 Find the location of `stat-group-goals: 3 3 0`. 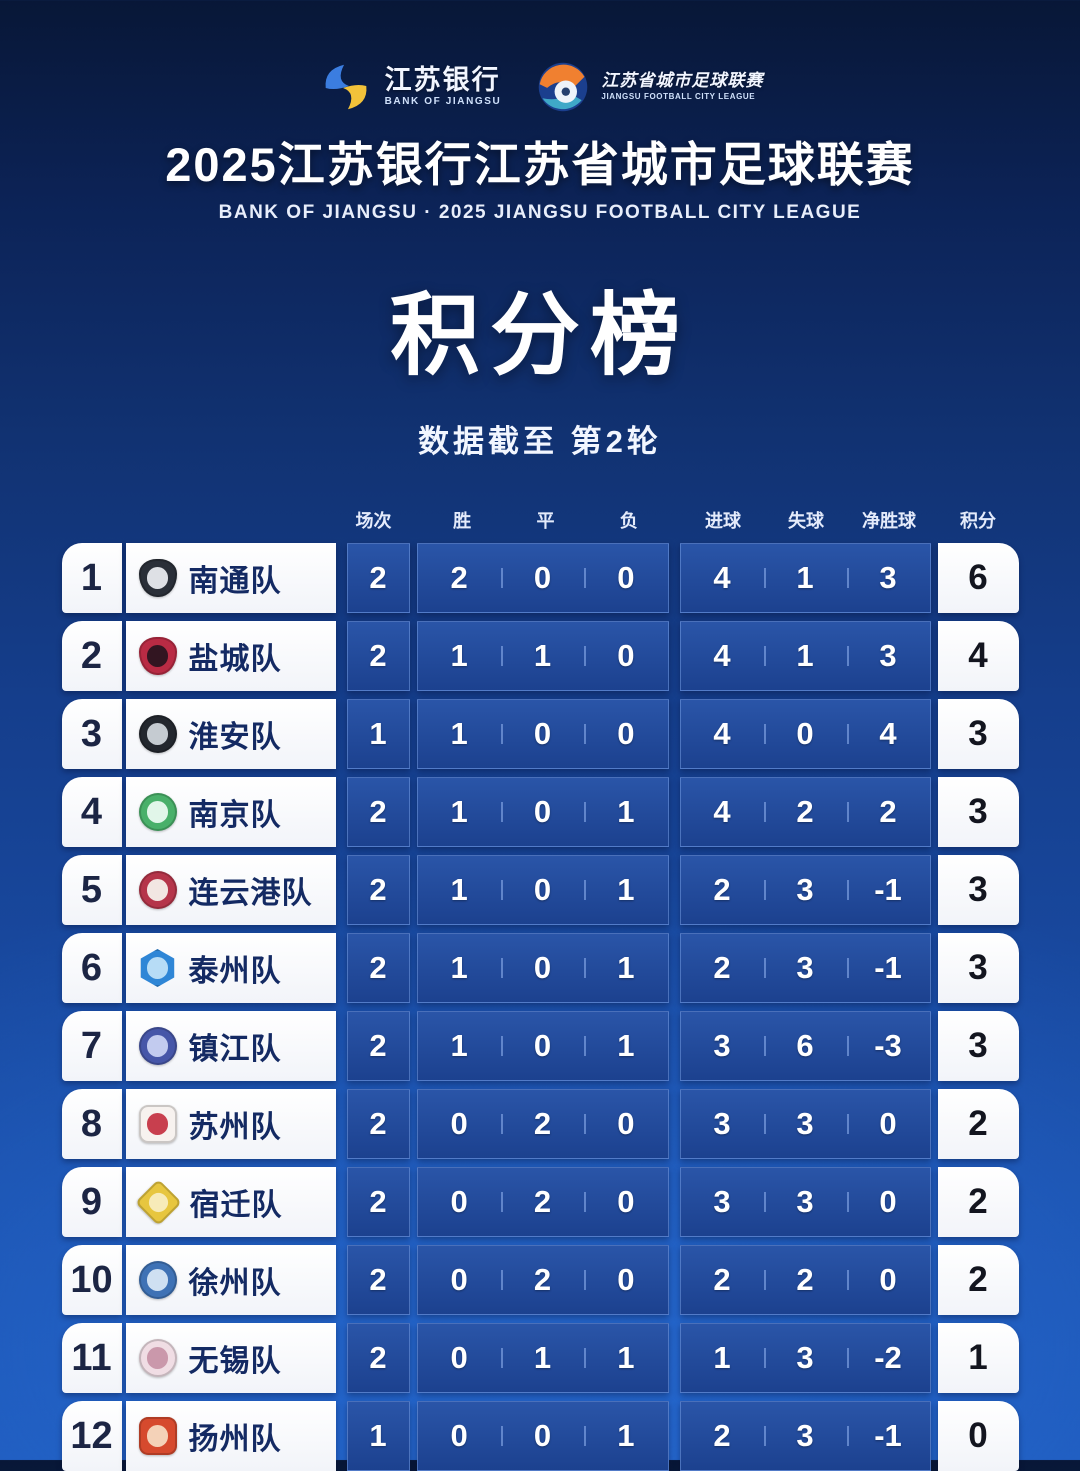

stat-group-goals: 3 3 0 is located at coordinates (805, 1124).